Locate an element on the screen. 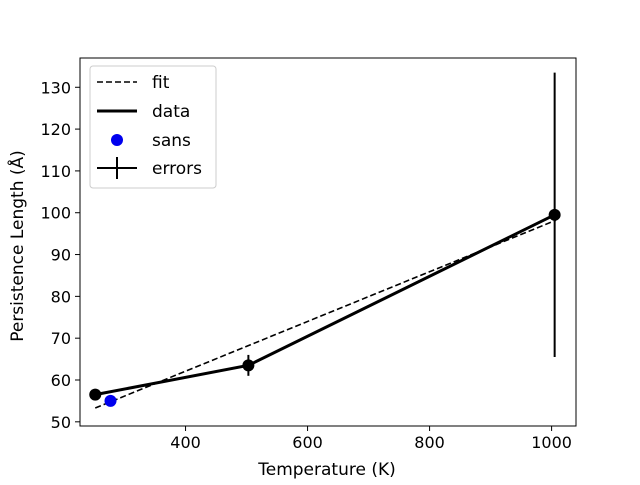 The width and height of the screenshot is (640, 485). x-tick-label: 600 is located at coordinates (307, 442).